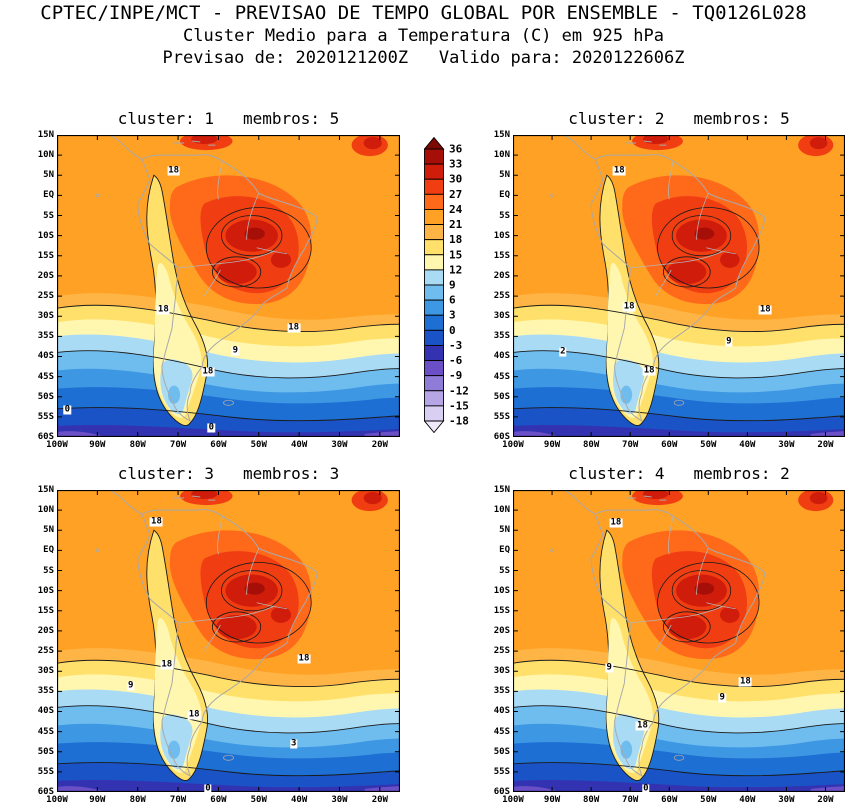 Image resolution: width=847 pixels, height=805 pixels. I want to click on map-area: 18 9 18 9 18 0, so click(679, 642).